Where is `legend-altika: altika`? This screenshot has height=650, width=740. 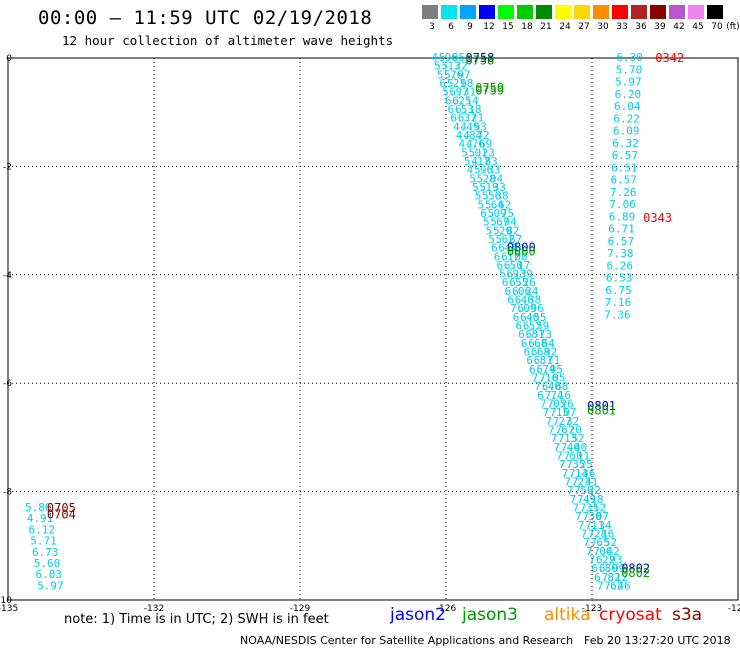 legend-altika: altika is located at coordinates (567, 615).